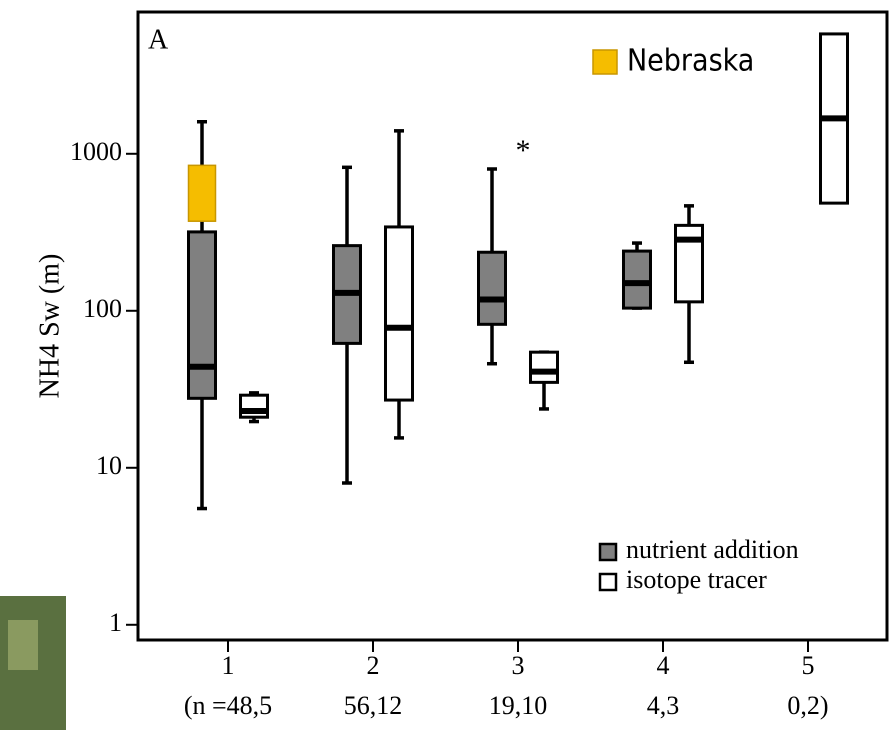  I want to click on y-tick-label: 100, so click(102, 308).